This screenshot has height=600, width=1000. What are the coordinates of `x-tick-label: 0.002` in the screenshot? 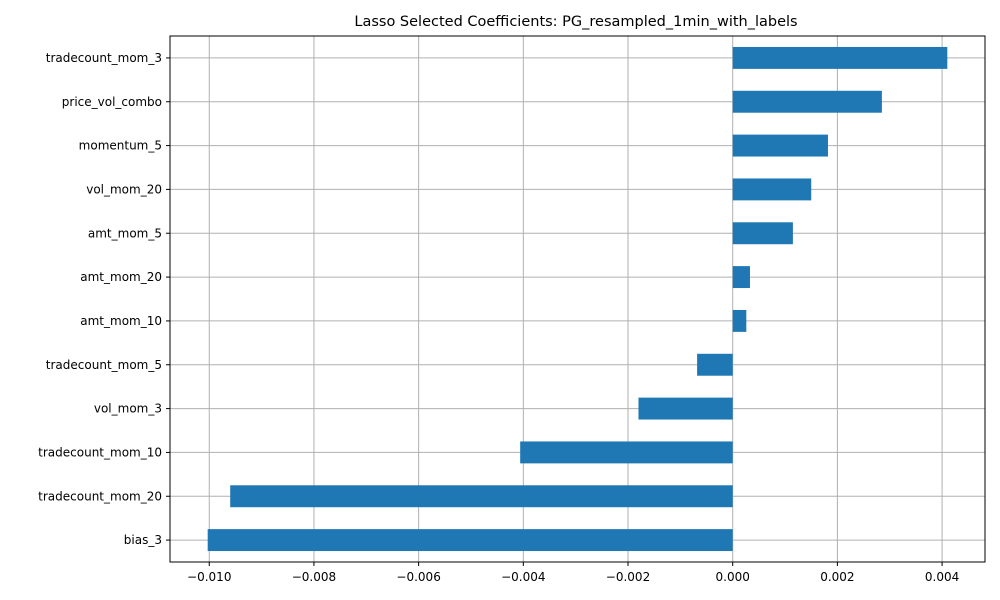 It's located at (837, 577).